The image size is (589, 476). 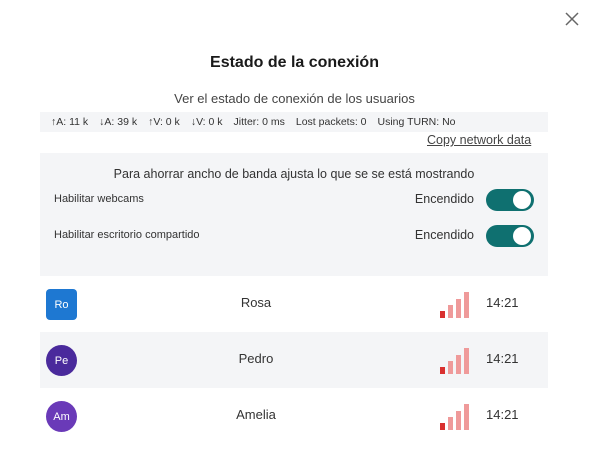 I want to click on screenshare-setting-state: Encendido, so click(x=444, y=235).